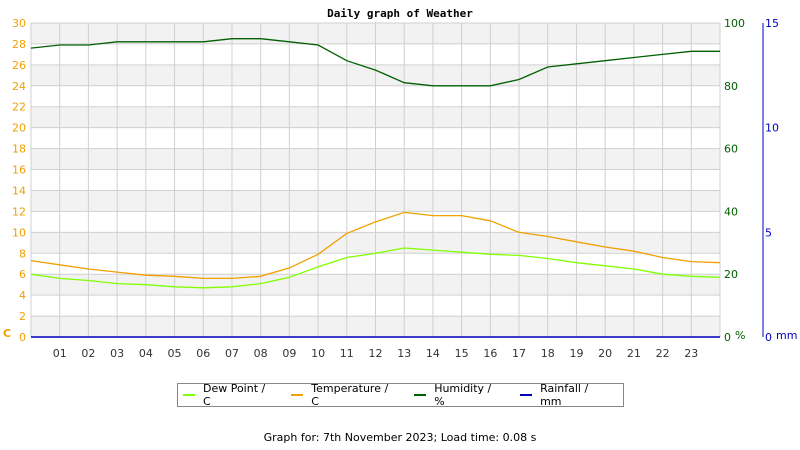 The width and height of the screenshot is (800, 450). What do you see at coordinates (19, 107) in the screenshot?
I see `left-tick-label: 22` at bounding box center [19, 107].